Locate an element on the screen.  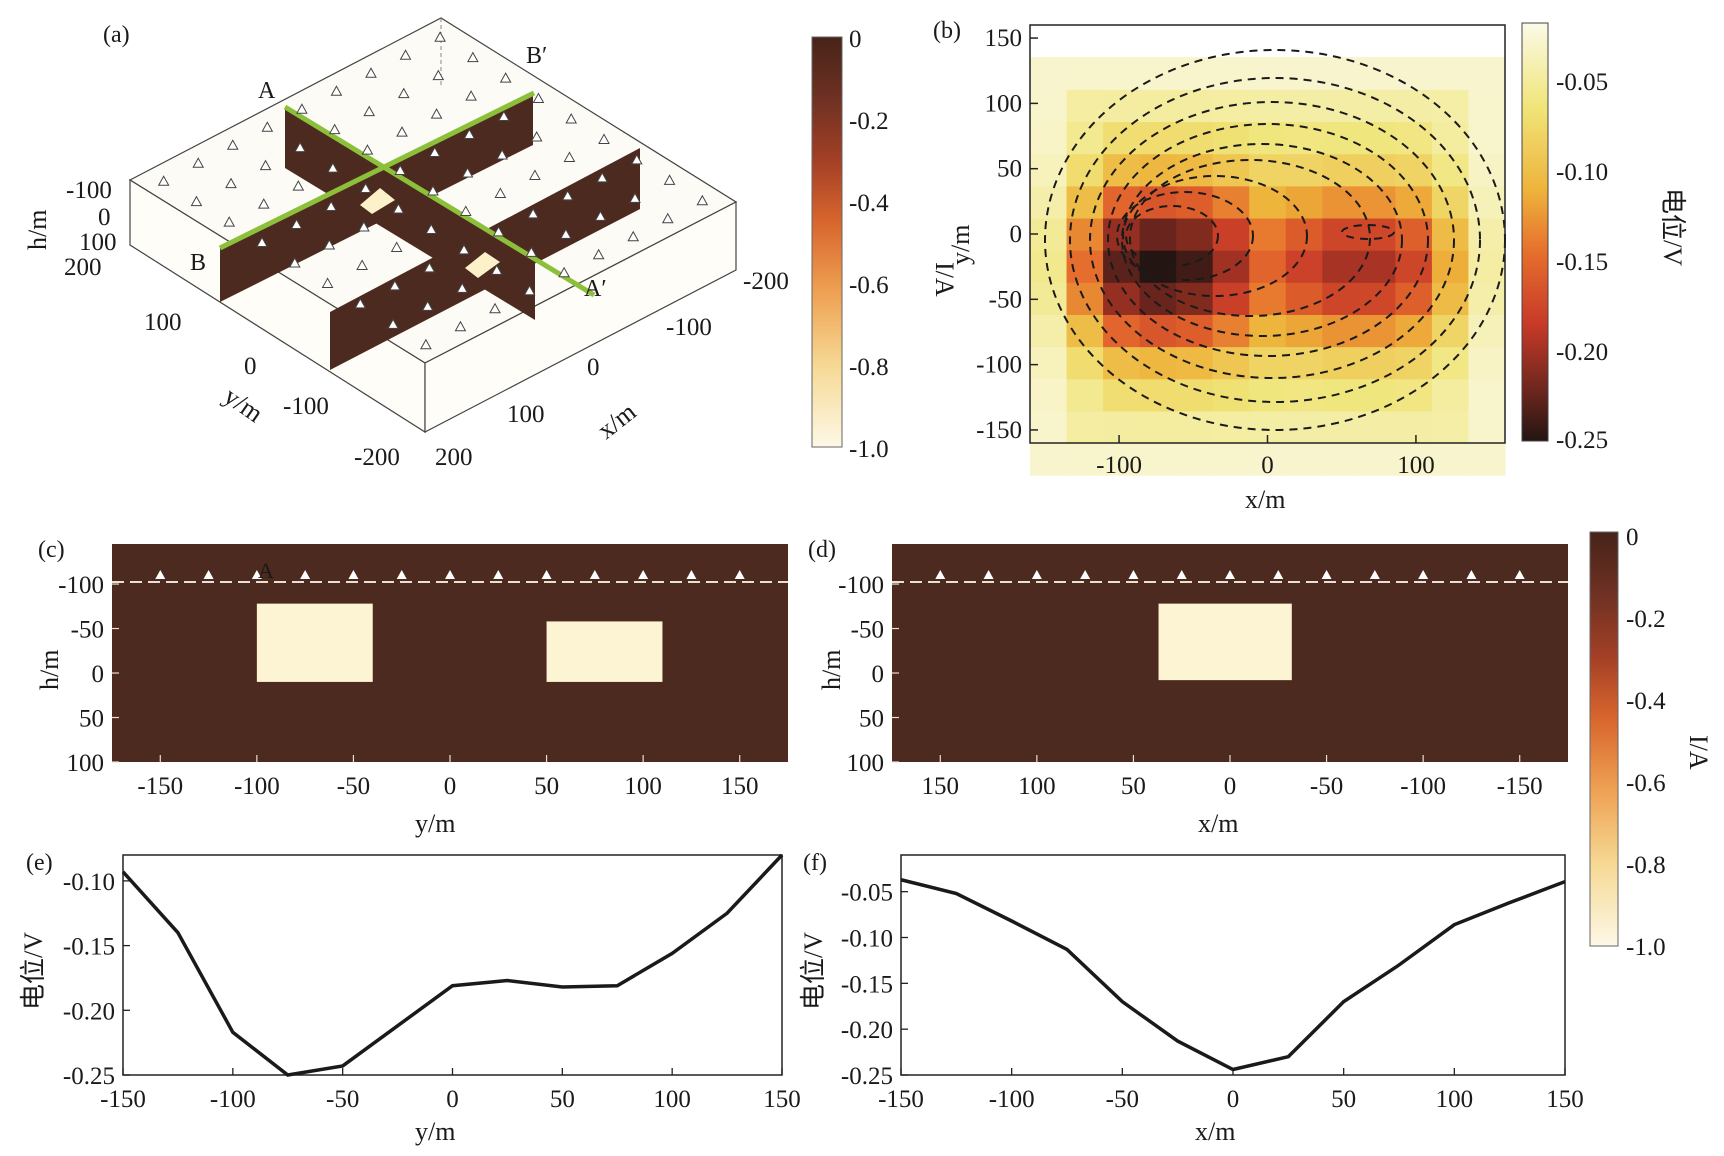
profile-label-b-prime: B′ is located at coordinates (536, 56).